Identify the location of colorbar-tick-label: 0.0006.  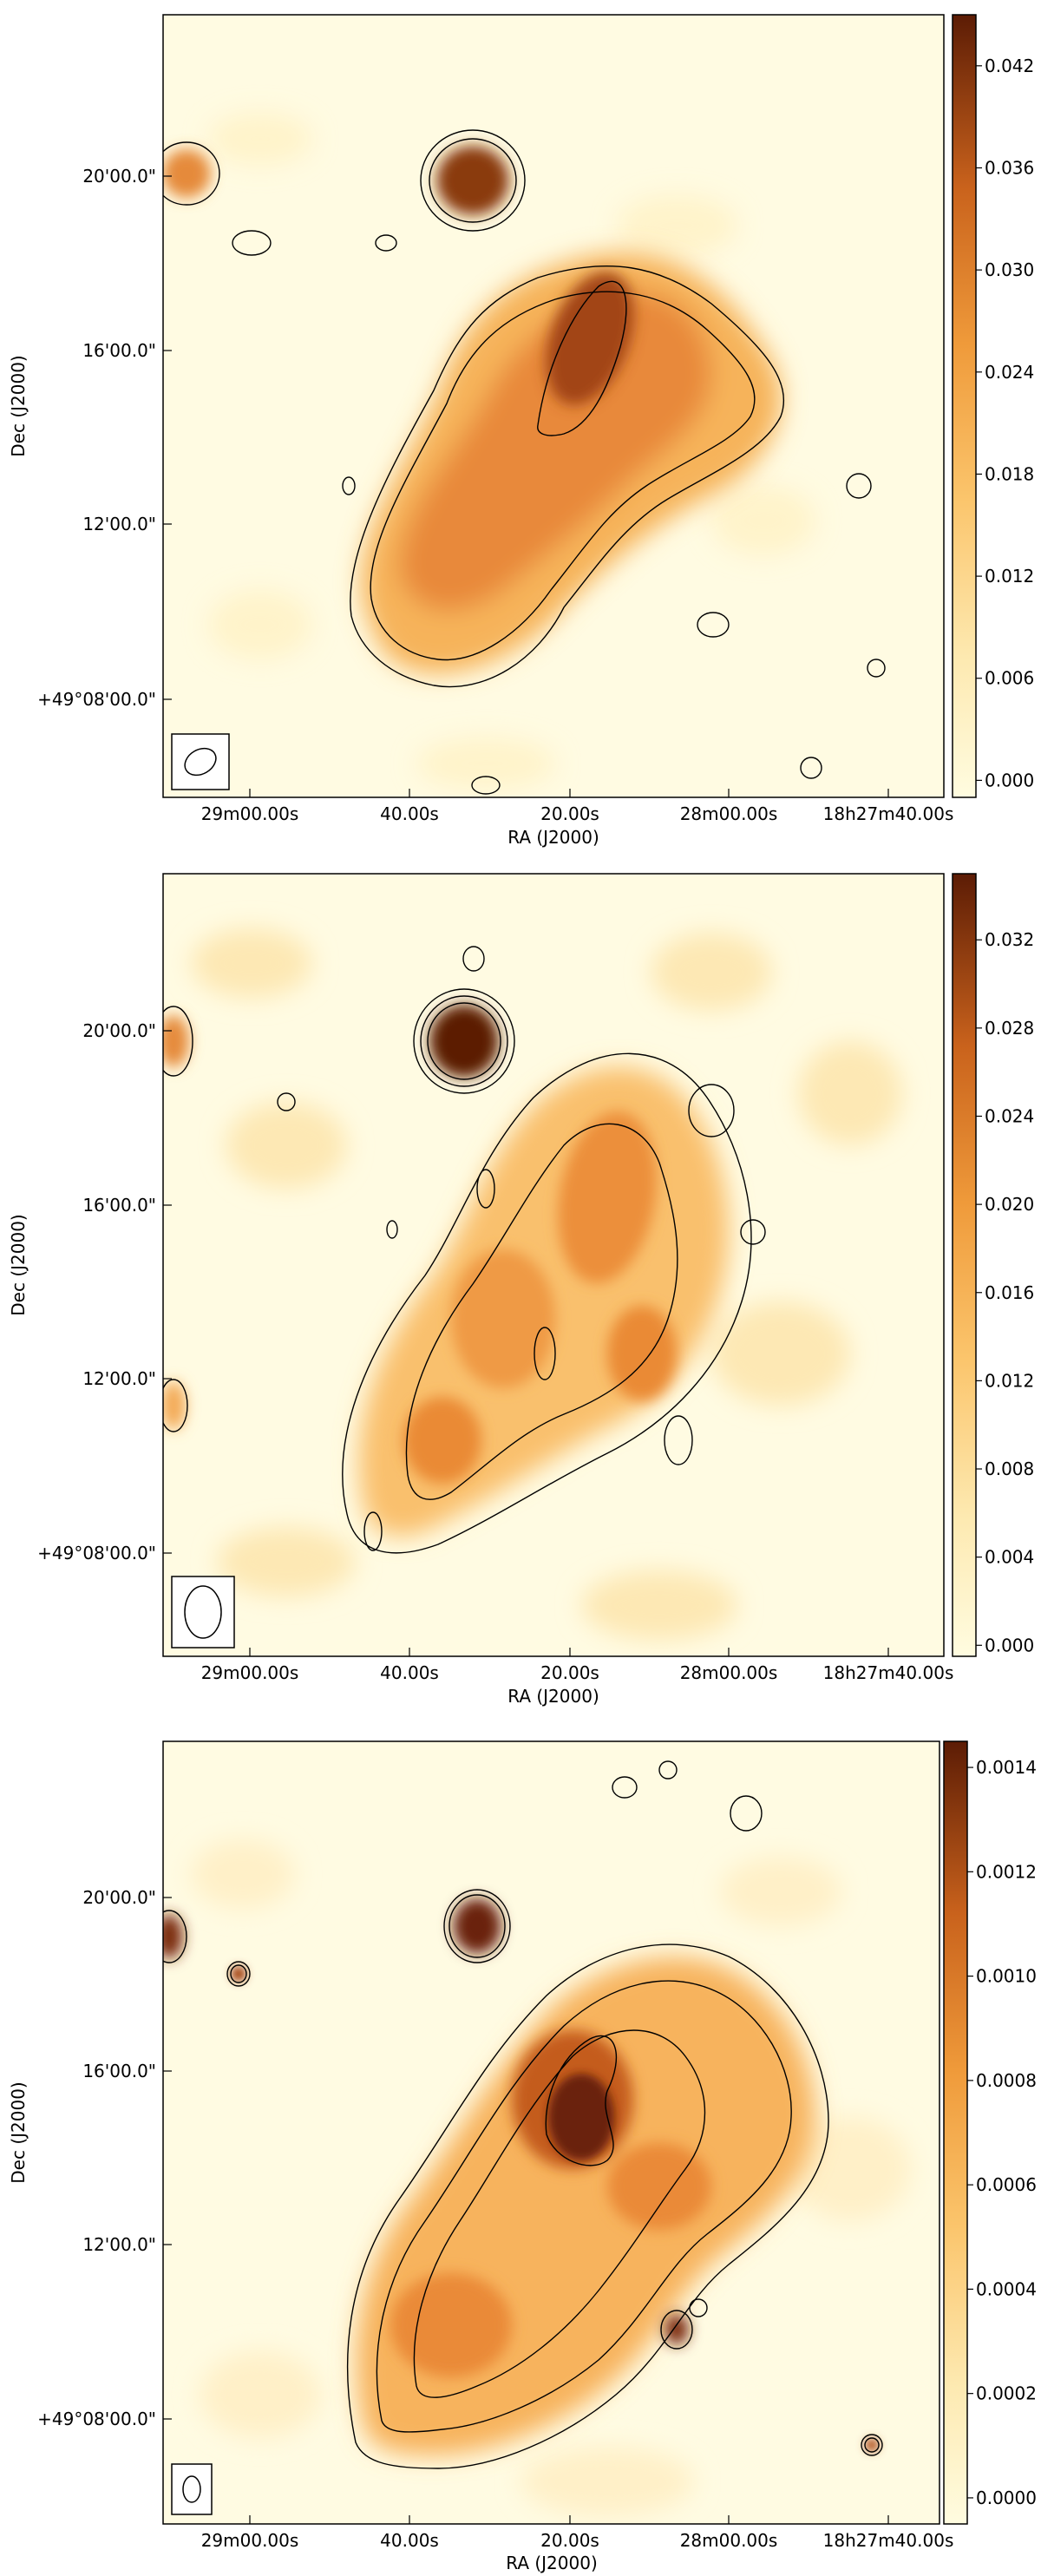
(1006, 2184).